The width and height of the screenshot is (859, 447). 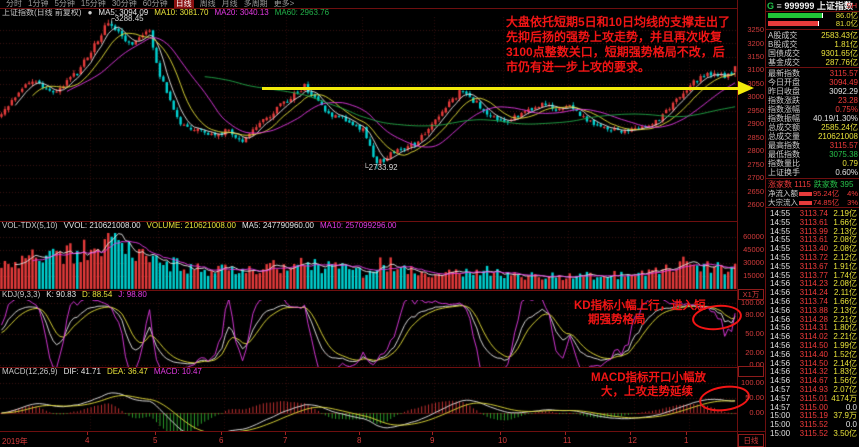 What do you see at coordinates (754, 352) in the screenshot?
I see `kdj-axis-label: 20.00` at bounding box center [754, 352].